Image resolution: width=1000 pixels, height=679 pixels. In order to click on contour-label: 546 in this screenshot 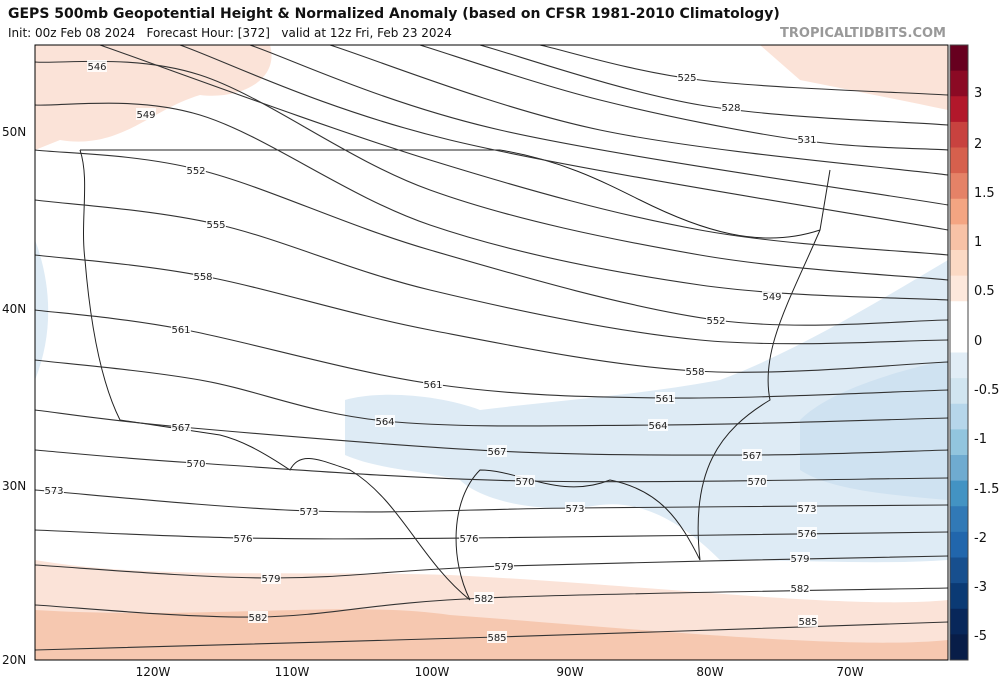, I will do `click(96, 67)`.